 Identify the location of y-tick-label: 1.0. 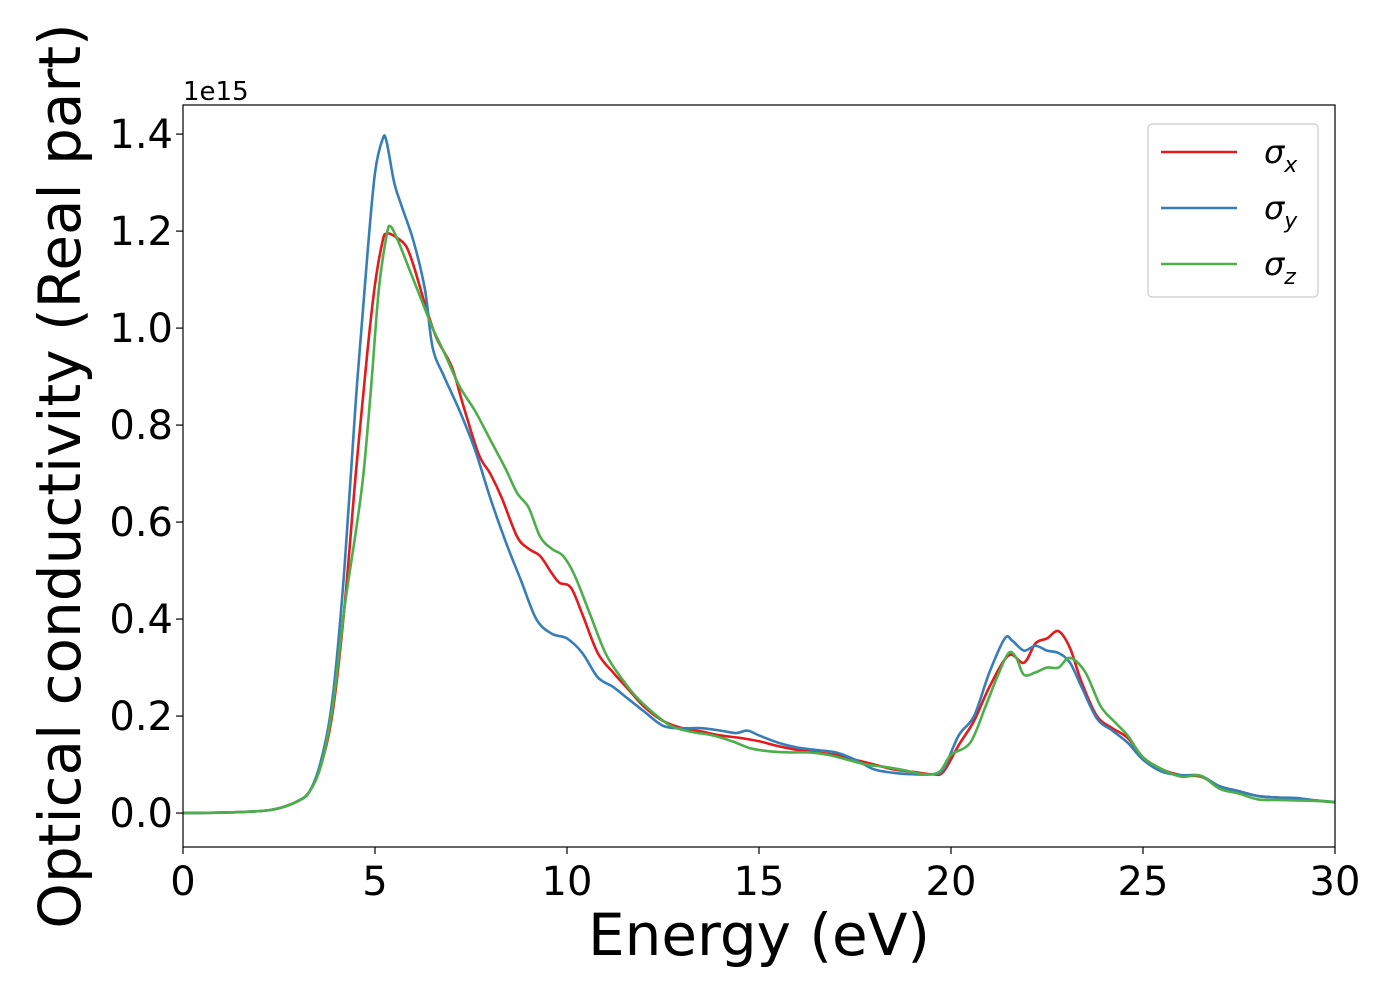
(141, 329).